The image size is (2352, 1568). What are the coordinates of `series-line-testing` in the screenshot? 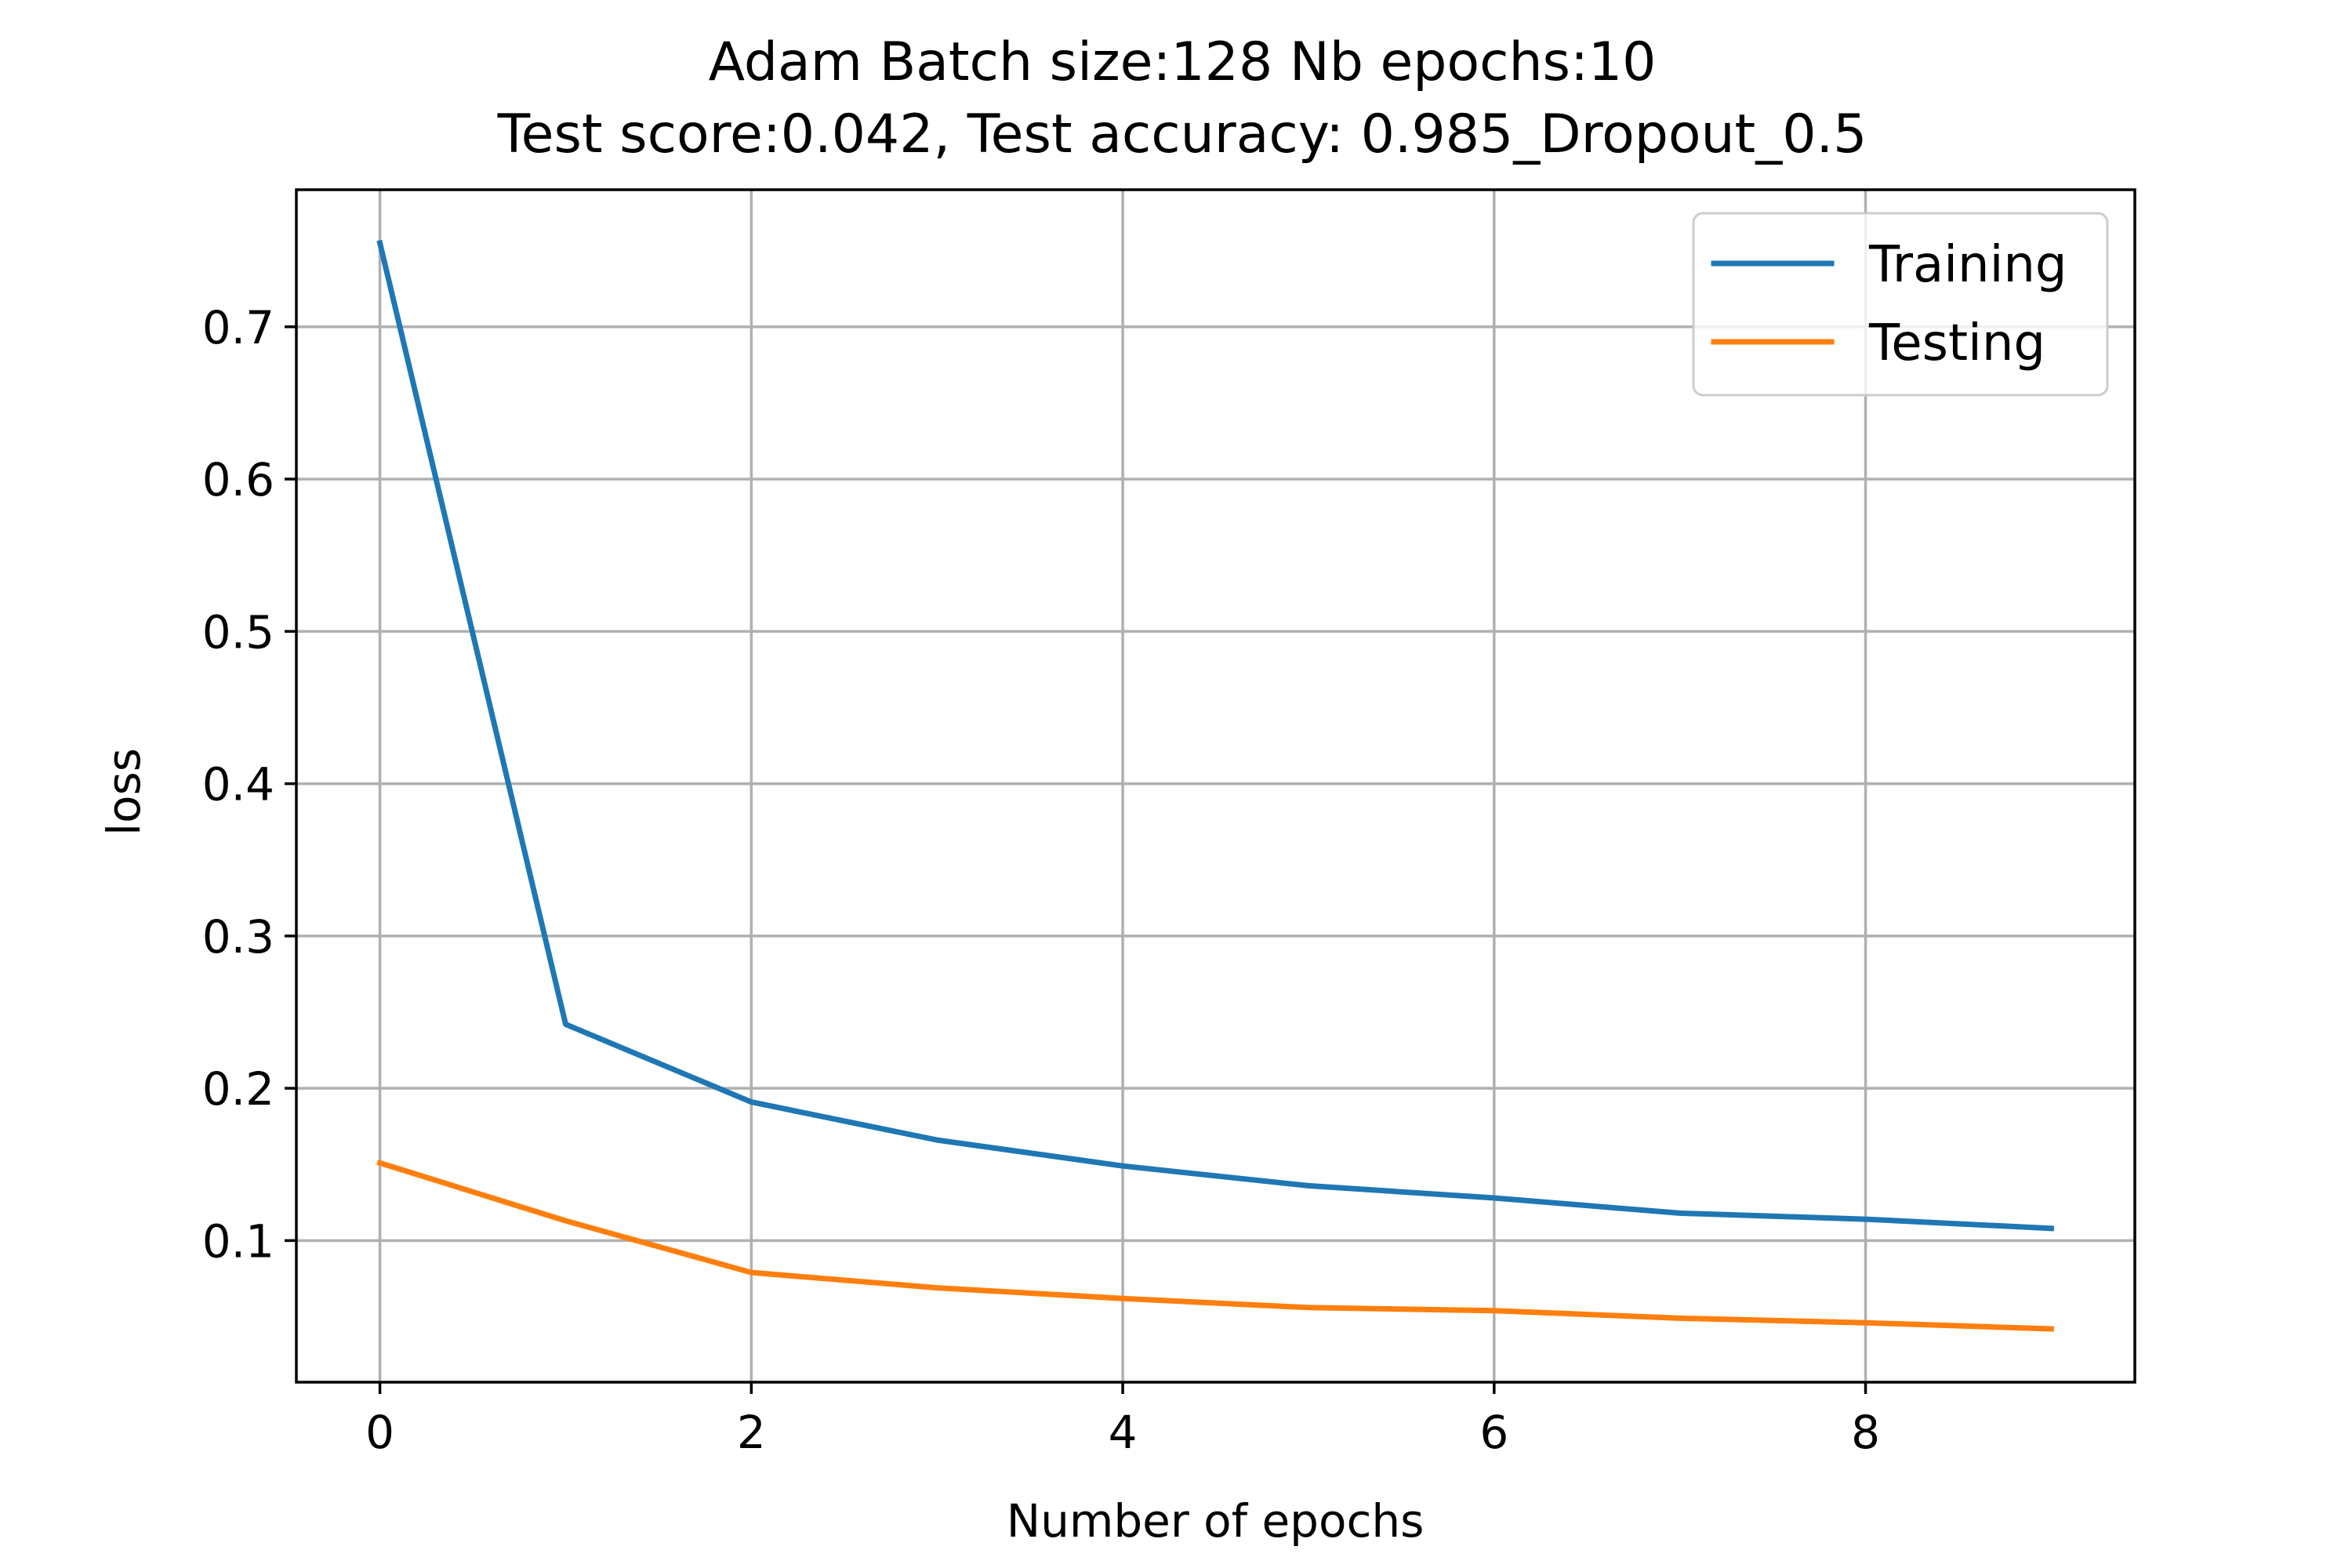 It's located at (1215, 1245).